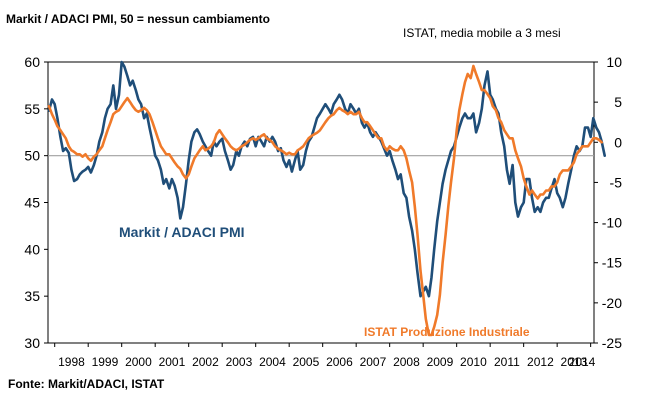 The width and height of the screenshot is (653, 408). What do you see at coordinates (618, 142) in the screenshot?
I see `right-axis-tick-label: 0` at bounding box center [618, 142].